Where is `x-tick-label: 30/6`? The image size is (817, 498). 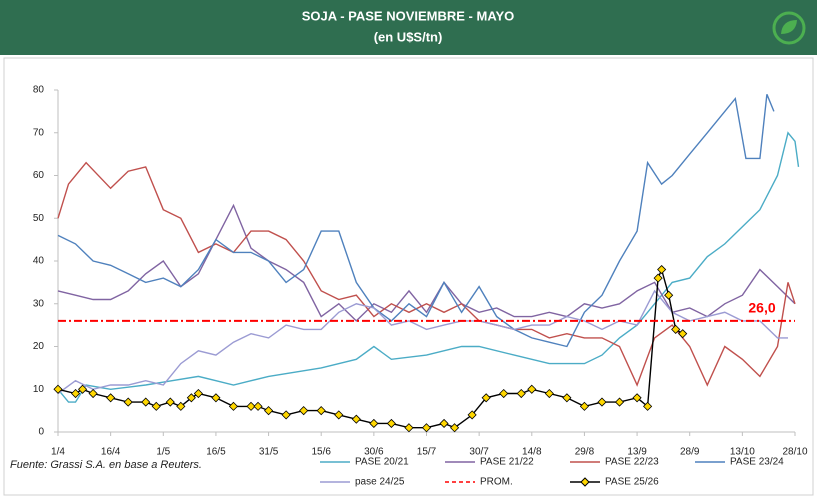
x-tick-label: 30/6 is located at coordinates (374, 452).